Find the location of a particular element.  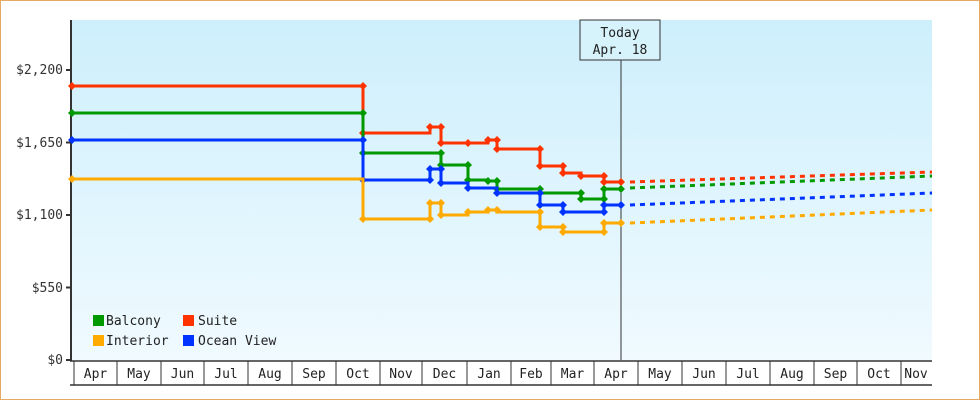

legend-label: Suite is located at coordinates (217, 321).